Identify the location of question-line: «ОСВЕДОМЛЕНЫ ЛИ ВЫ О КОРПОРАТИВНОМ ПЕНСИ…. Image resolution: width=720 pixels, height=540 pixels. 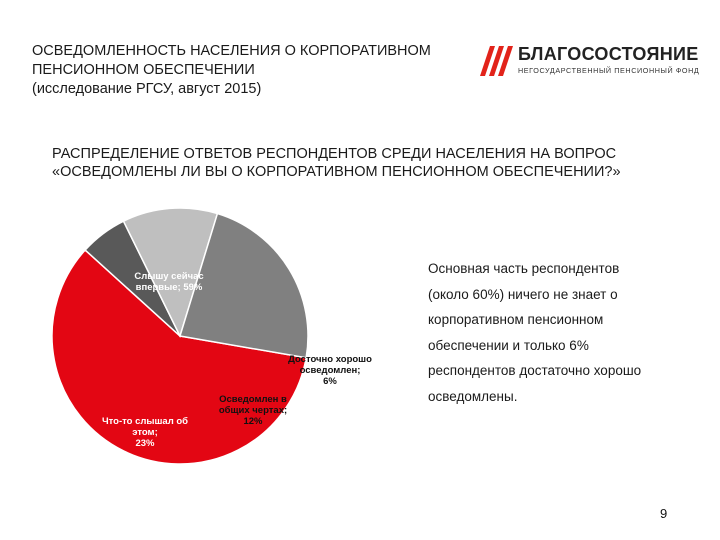
(336, 172).